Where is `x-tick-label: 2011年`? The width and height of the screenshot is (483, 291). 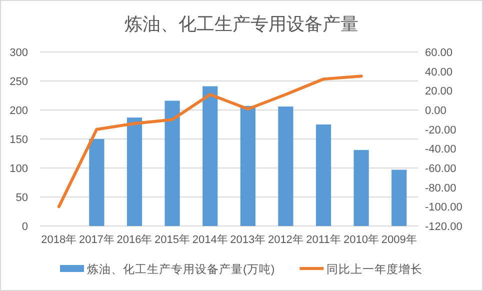 x-tick-label: 2011年 is located at coordinates (323, 240).